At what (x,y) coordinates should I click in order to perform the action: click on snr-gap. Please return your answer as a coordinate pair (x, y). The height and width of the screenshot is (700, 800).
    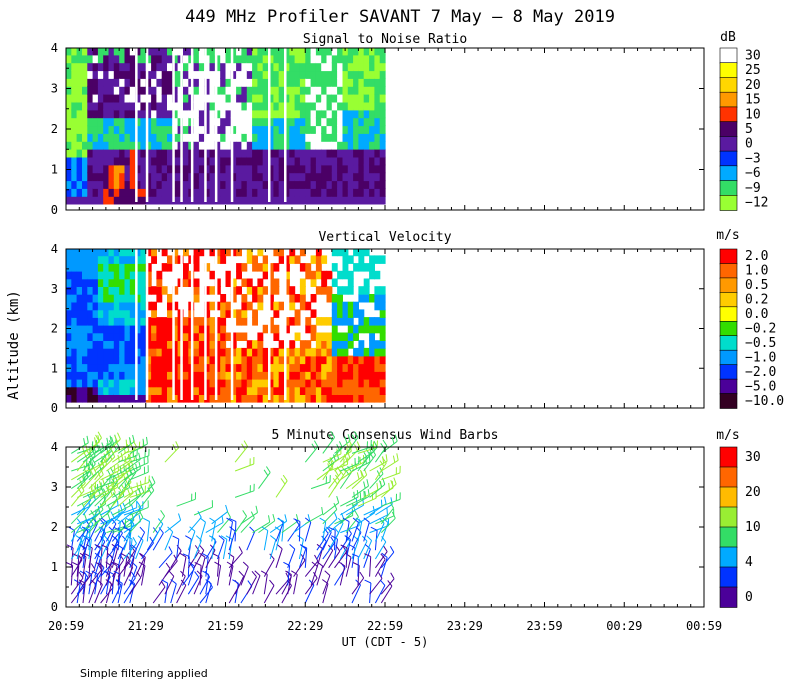
    Looking at the image, I should click on (147, 125).